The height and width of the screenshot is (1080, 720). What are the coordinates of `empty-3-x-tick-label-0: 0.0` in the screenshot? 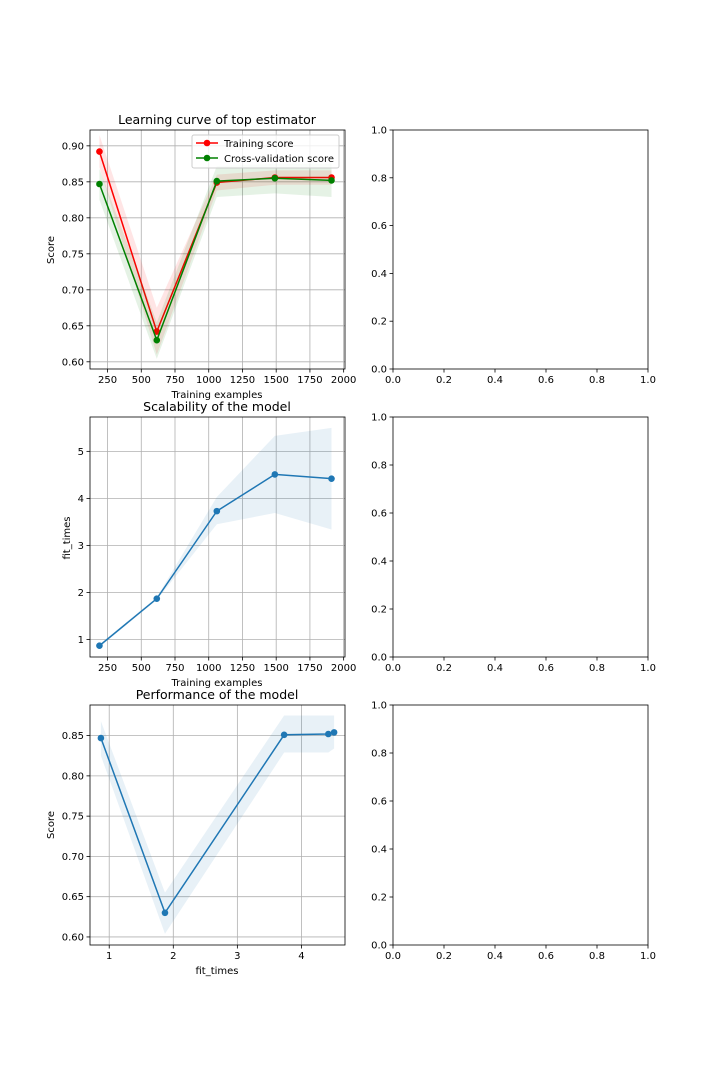 It's located at (393, 956).